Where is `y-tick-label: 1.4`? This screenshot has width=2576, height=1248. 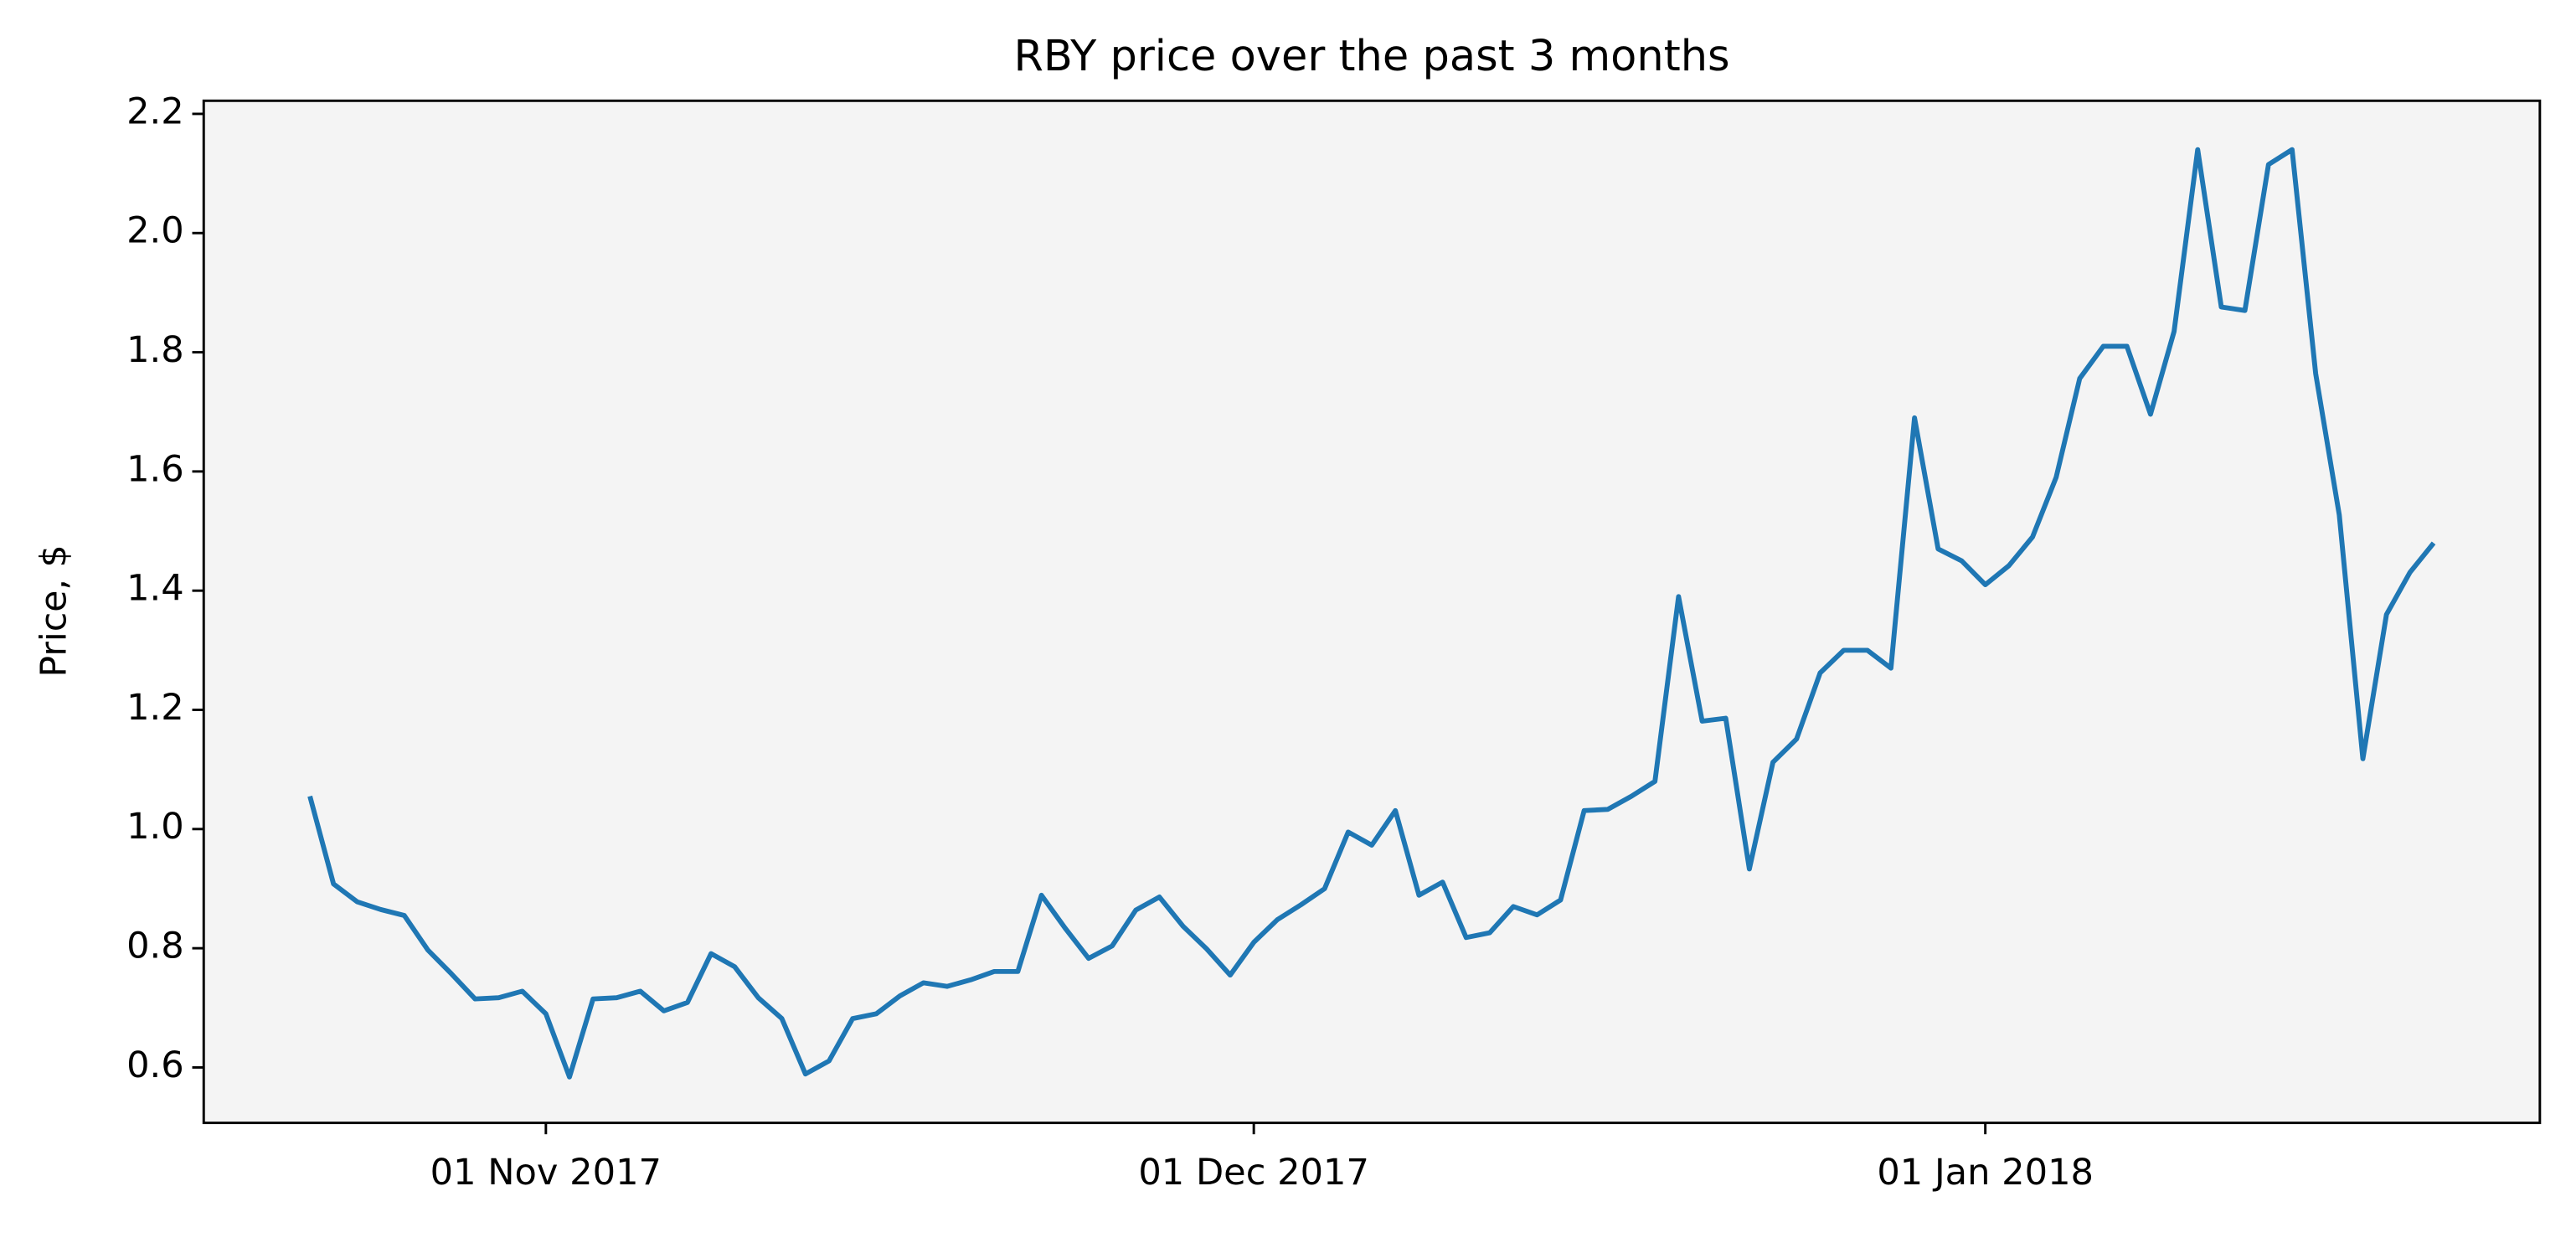
y-tick-label: 1.4 is located at coordinates (155, 589).